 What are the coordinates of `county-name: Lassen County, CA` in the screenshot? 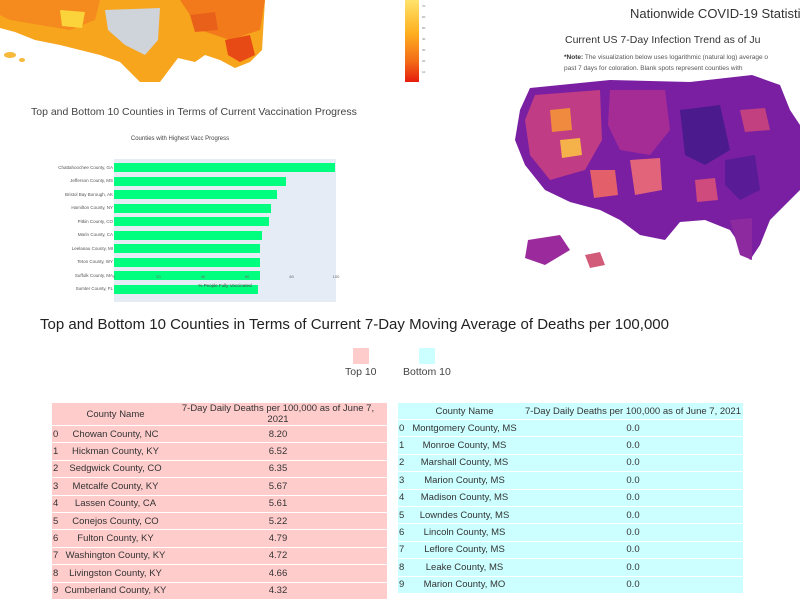 It's located at (115, 504).